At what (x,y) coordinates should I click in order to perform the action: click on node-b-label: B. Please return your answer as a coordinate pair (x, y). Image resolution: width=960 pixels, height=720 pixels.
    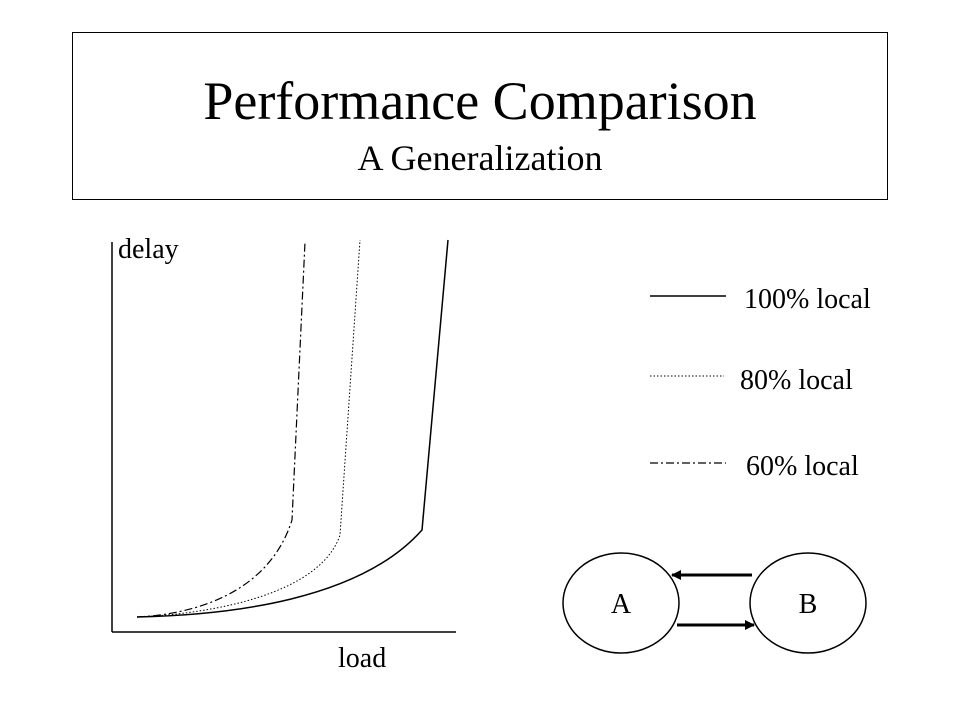
    Looking at the image, I should click on (808, 604).